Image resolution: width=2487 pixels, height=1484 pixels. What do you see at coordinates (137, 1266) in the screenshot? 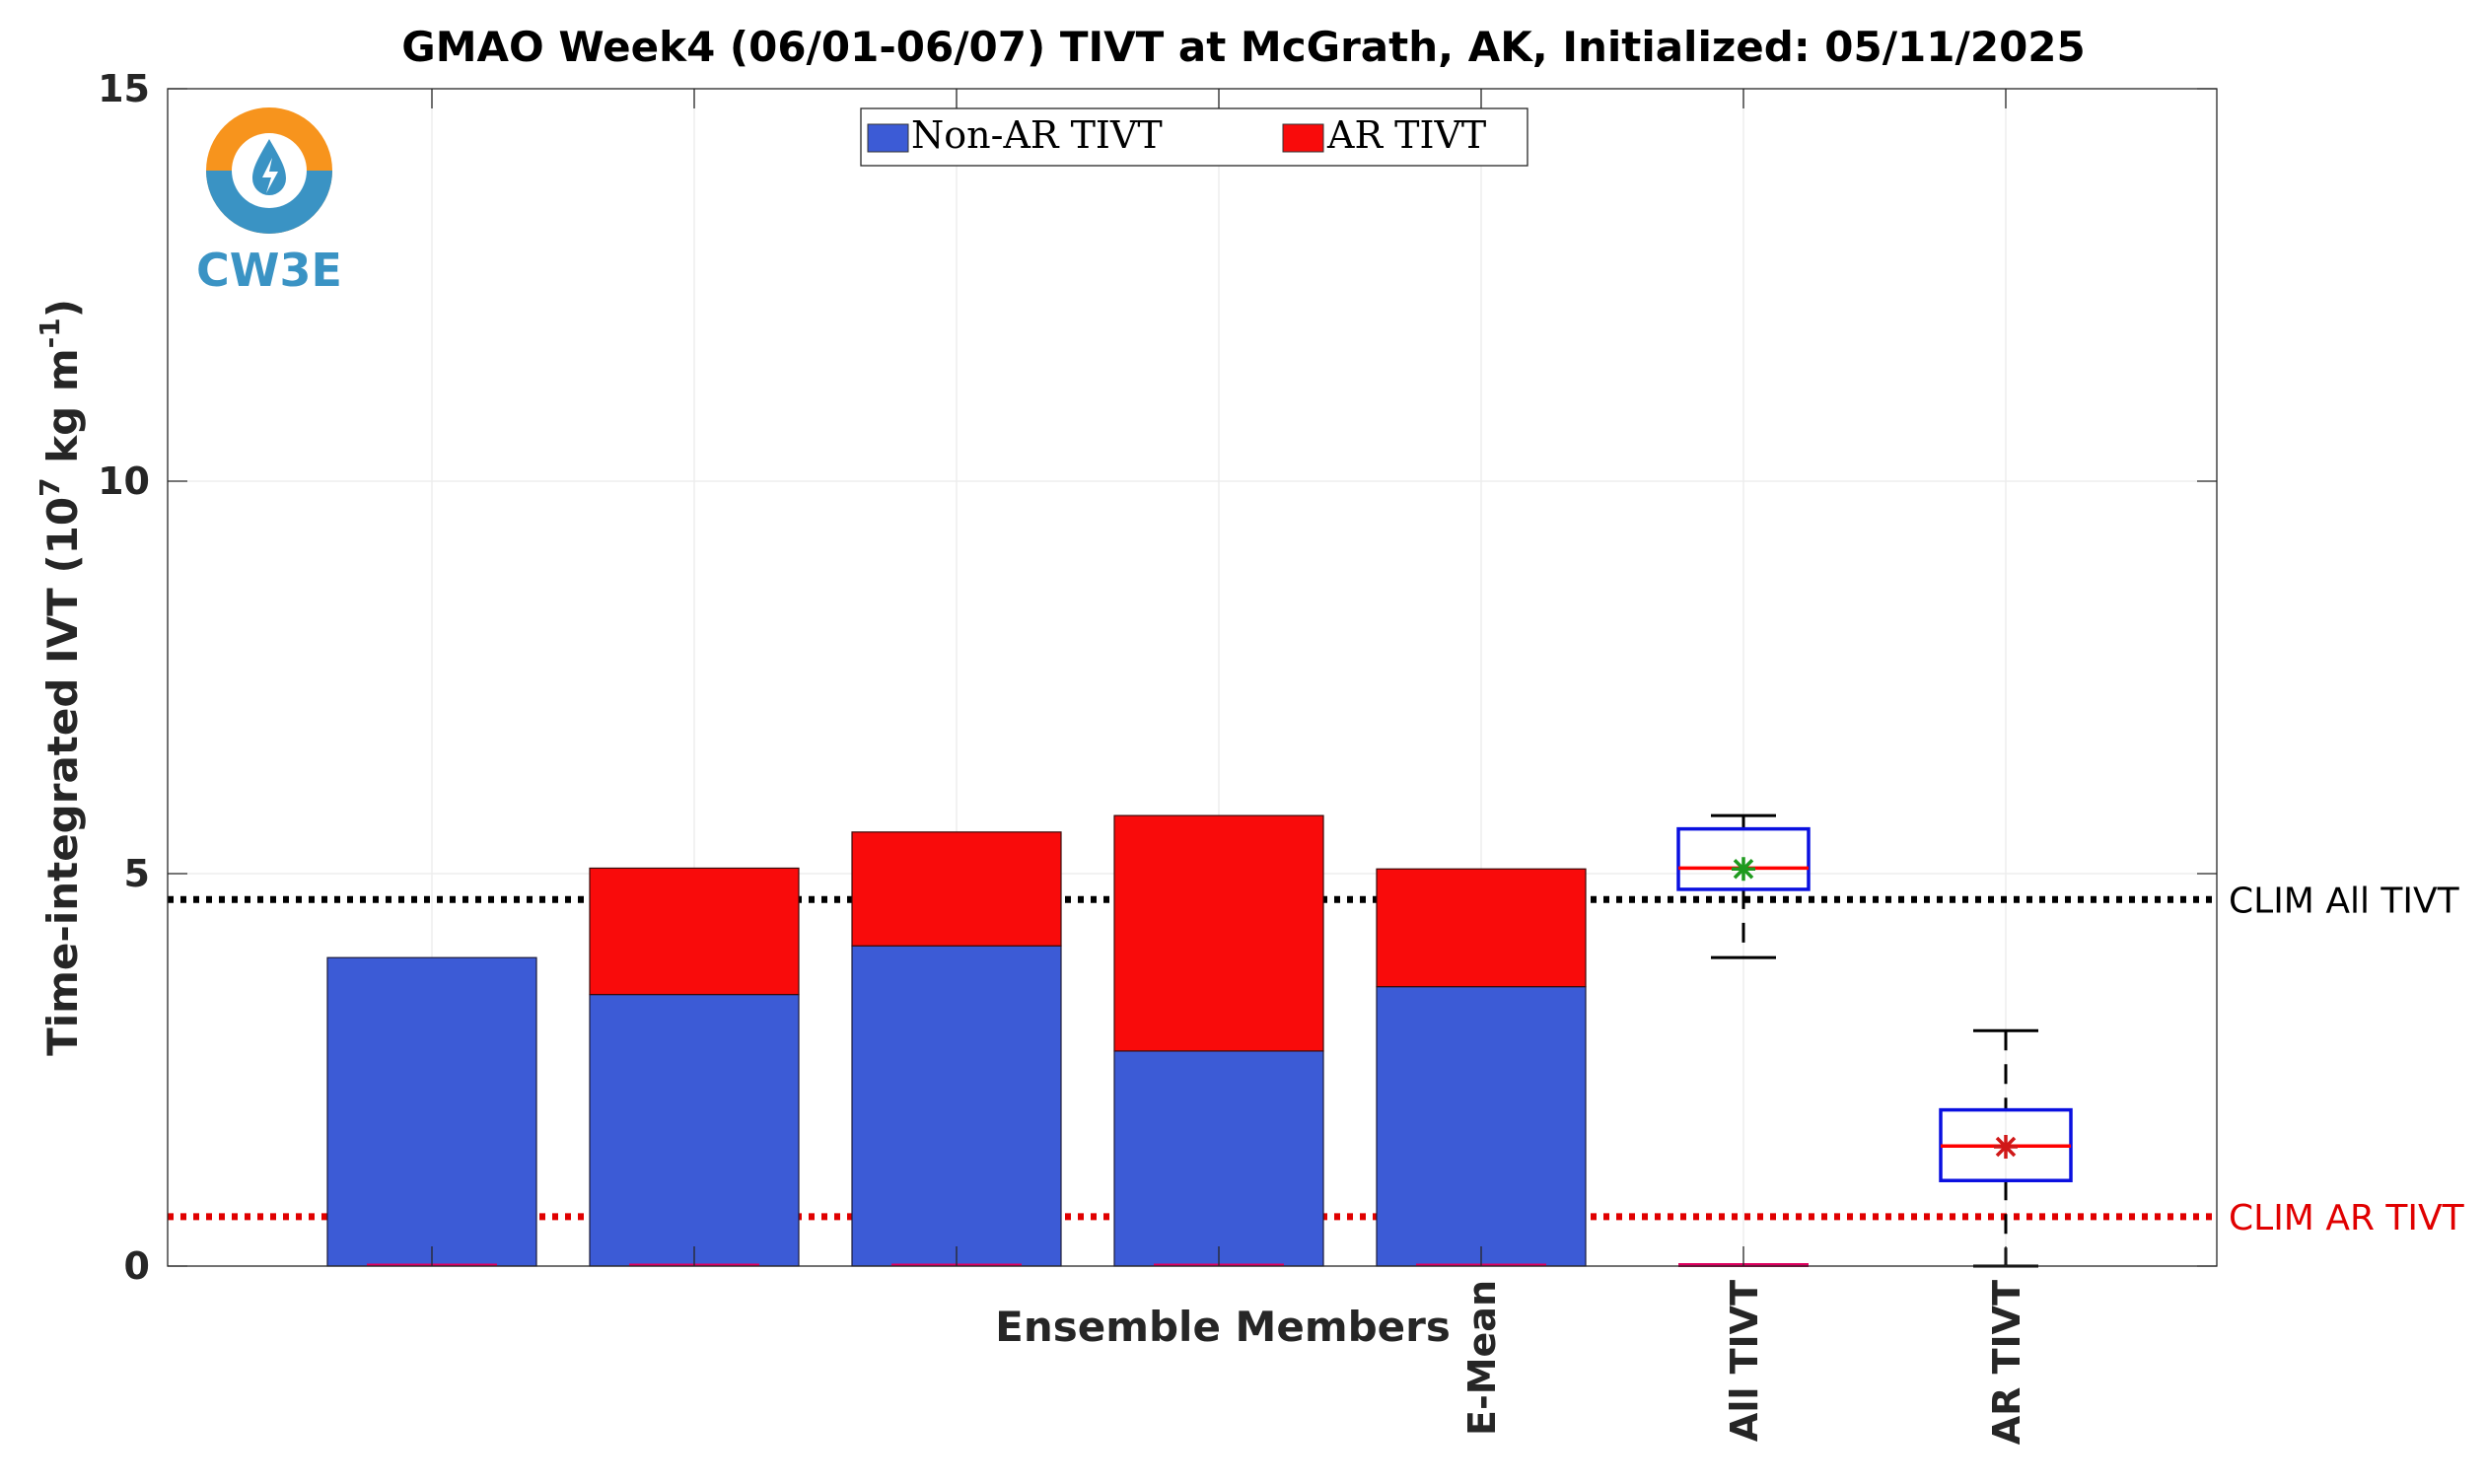
I see `y-tick-label: 0` at bounding box center [137, 1266].